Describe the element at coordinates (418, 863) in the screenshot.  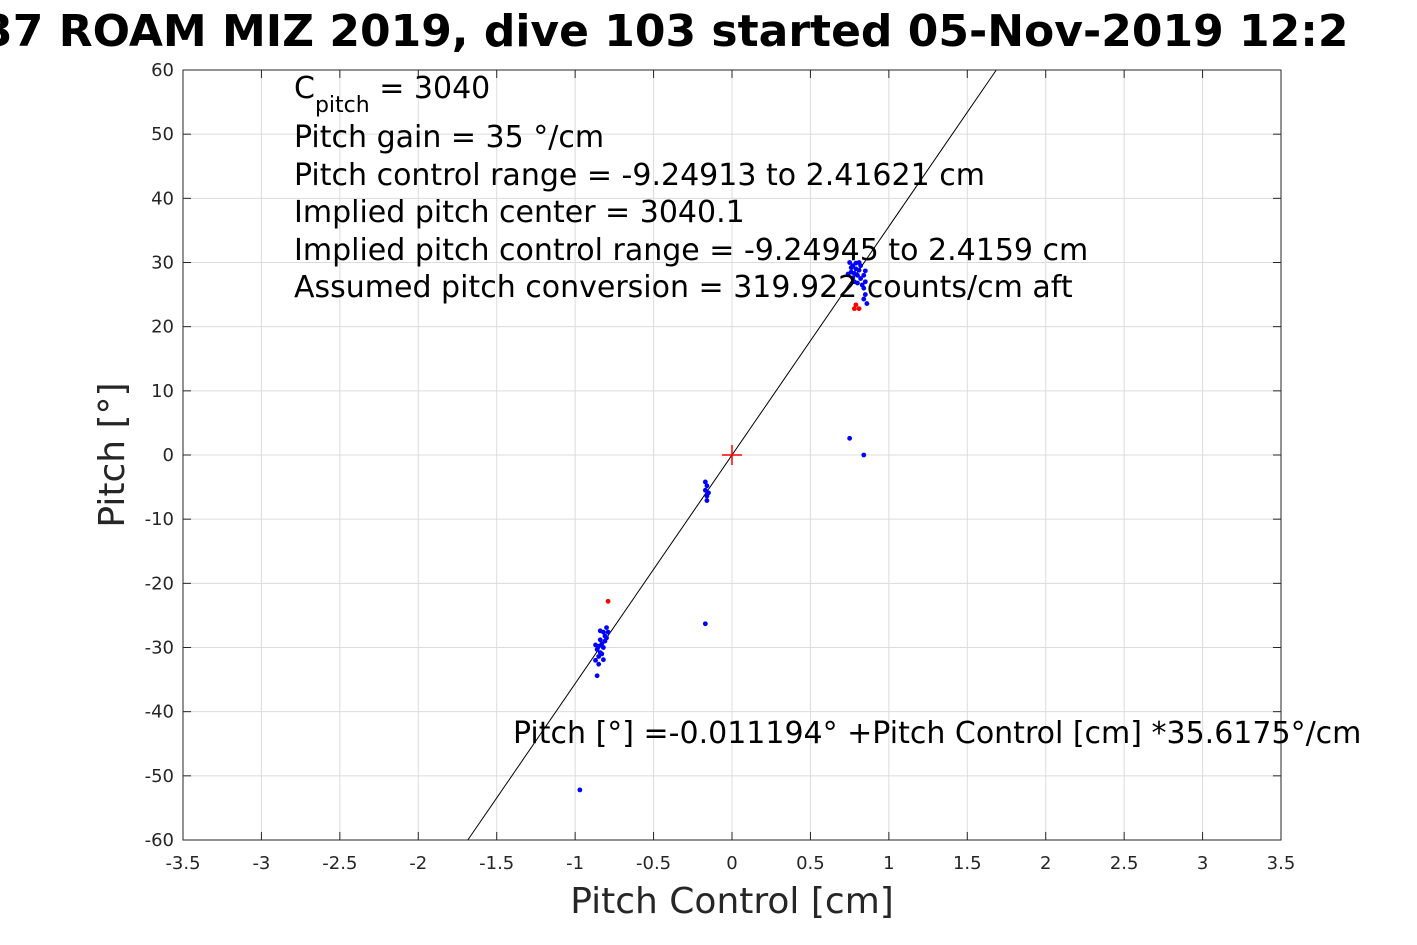
I see `x-tick-label: -2` at that location.